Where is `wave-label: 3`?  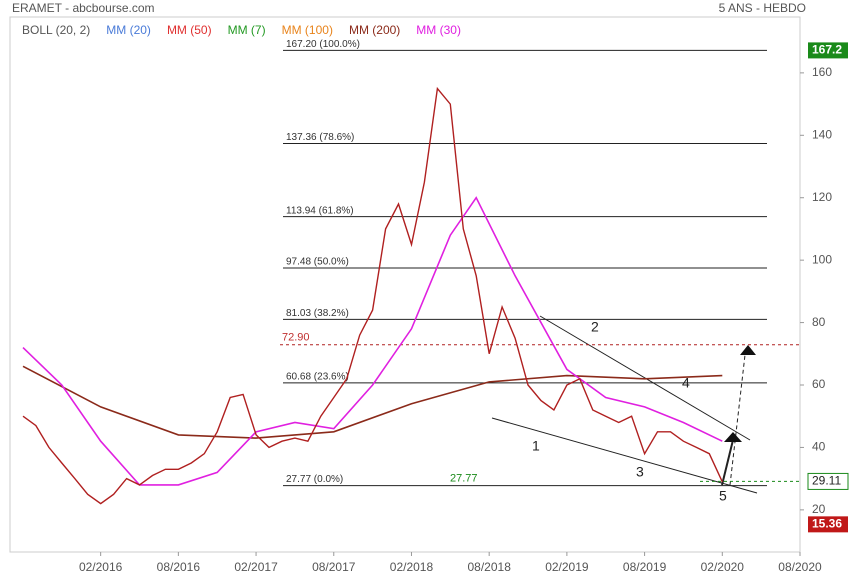
wave-label: 3 is located at coordinates (640, 472).